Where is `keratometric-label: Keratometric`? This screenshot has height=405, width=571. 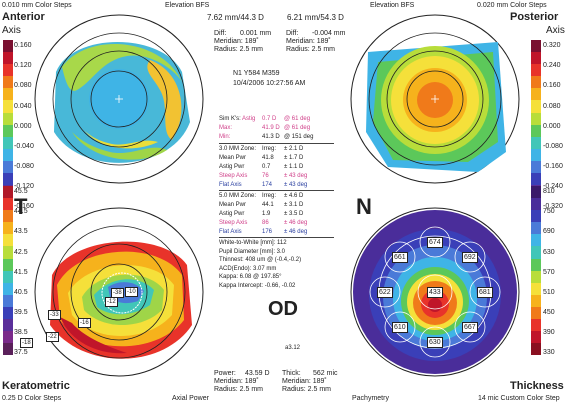 keratometric-label: Keratometric is located at coordinates (36, 386).